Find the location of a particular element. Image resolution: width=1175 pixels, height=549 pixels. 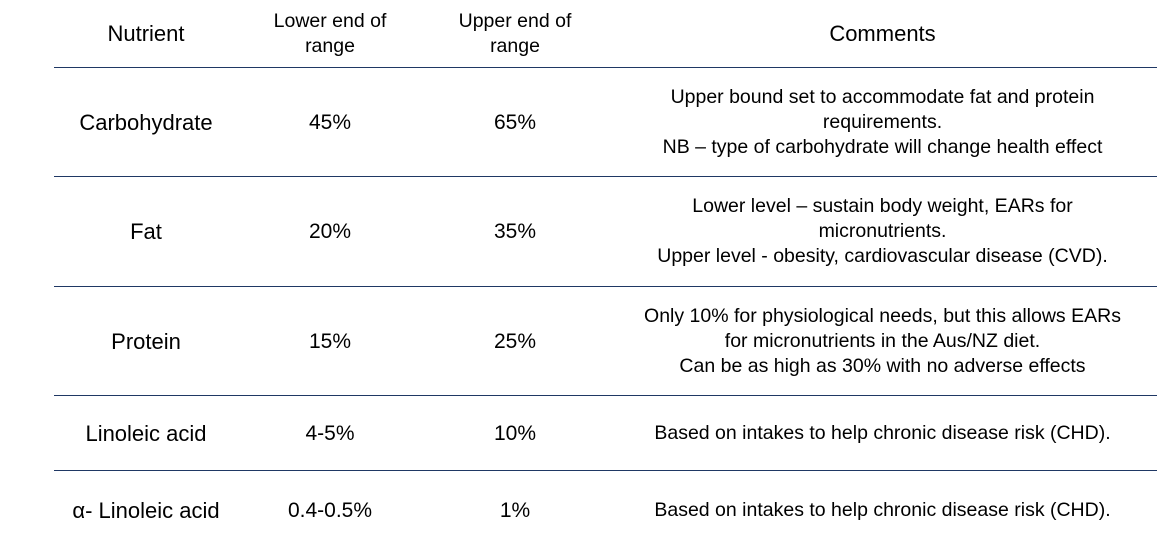

nutrient-cell: Protein is located at coordinates (146, 341).